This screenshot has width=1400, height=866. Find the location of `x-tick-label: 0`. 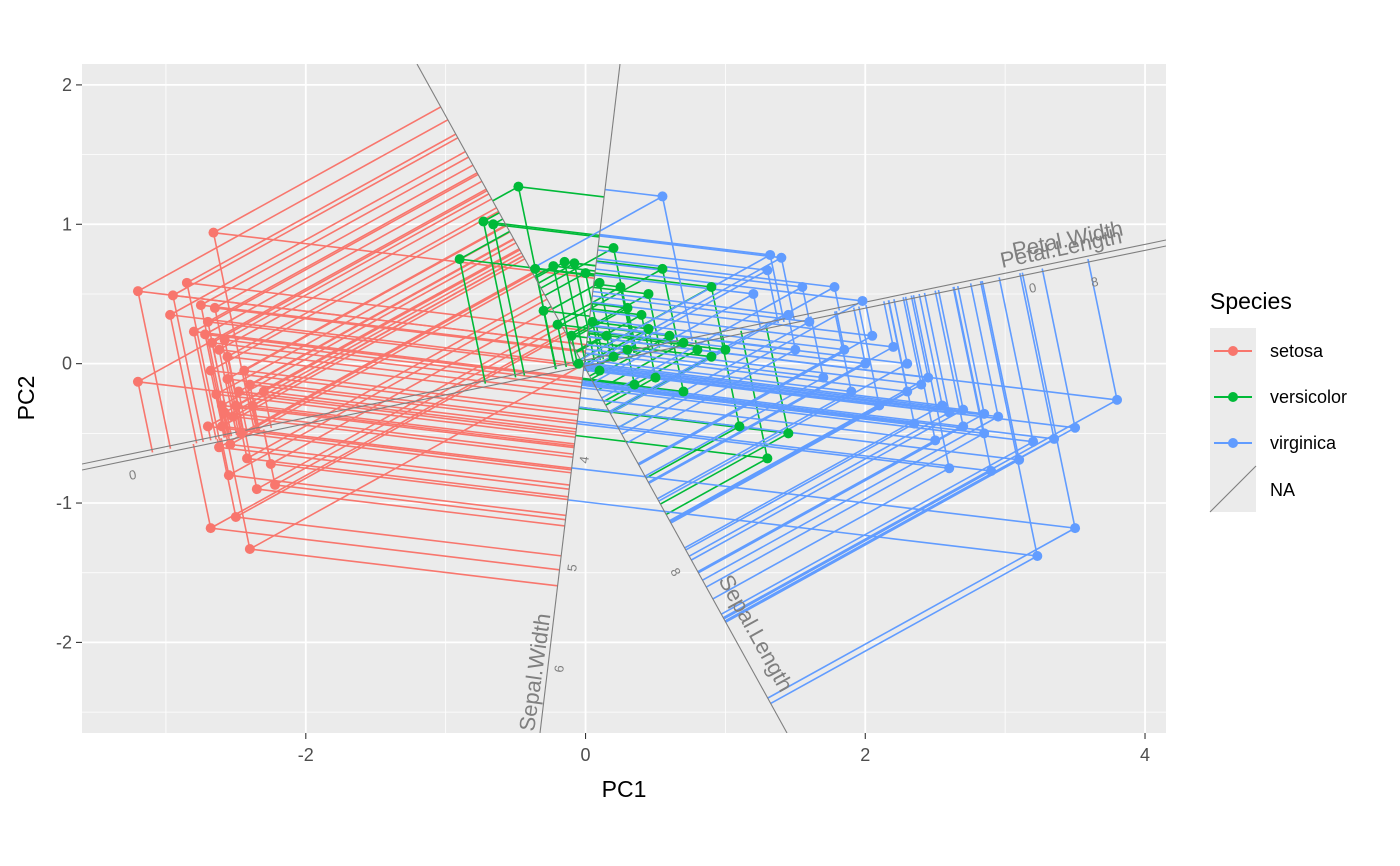

x-tick-label: 0 is located at coordinates (586, 755).